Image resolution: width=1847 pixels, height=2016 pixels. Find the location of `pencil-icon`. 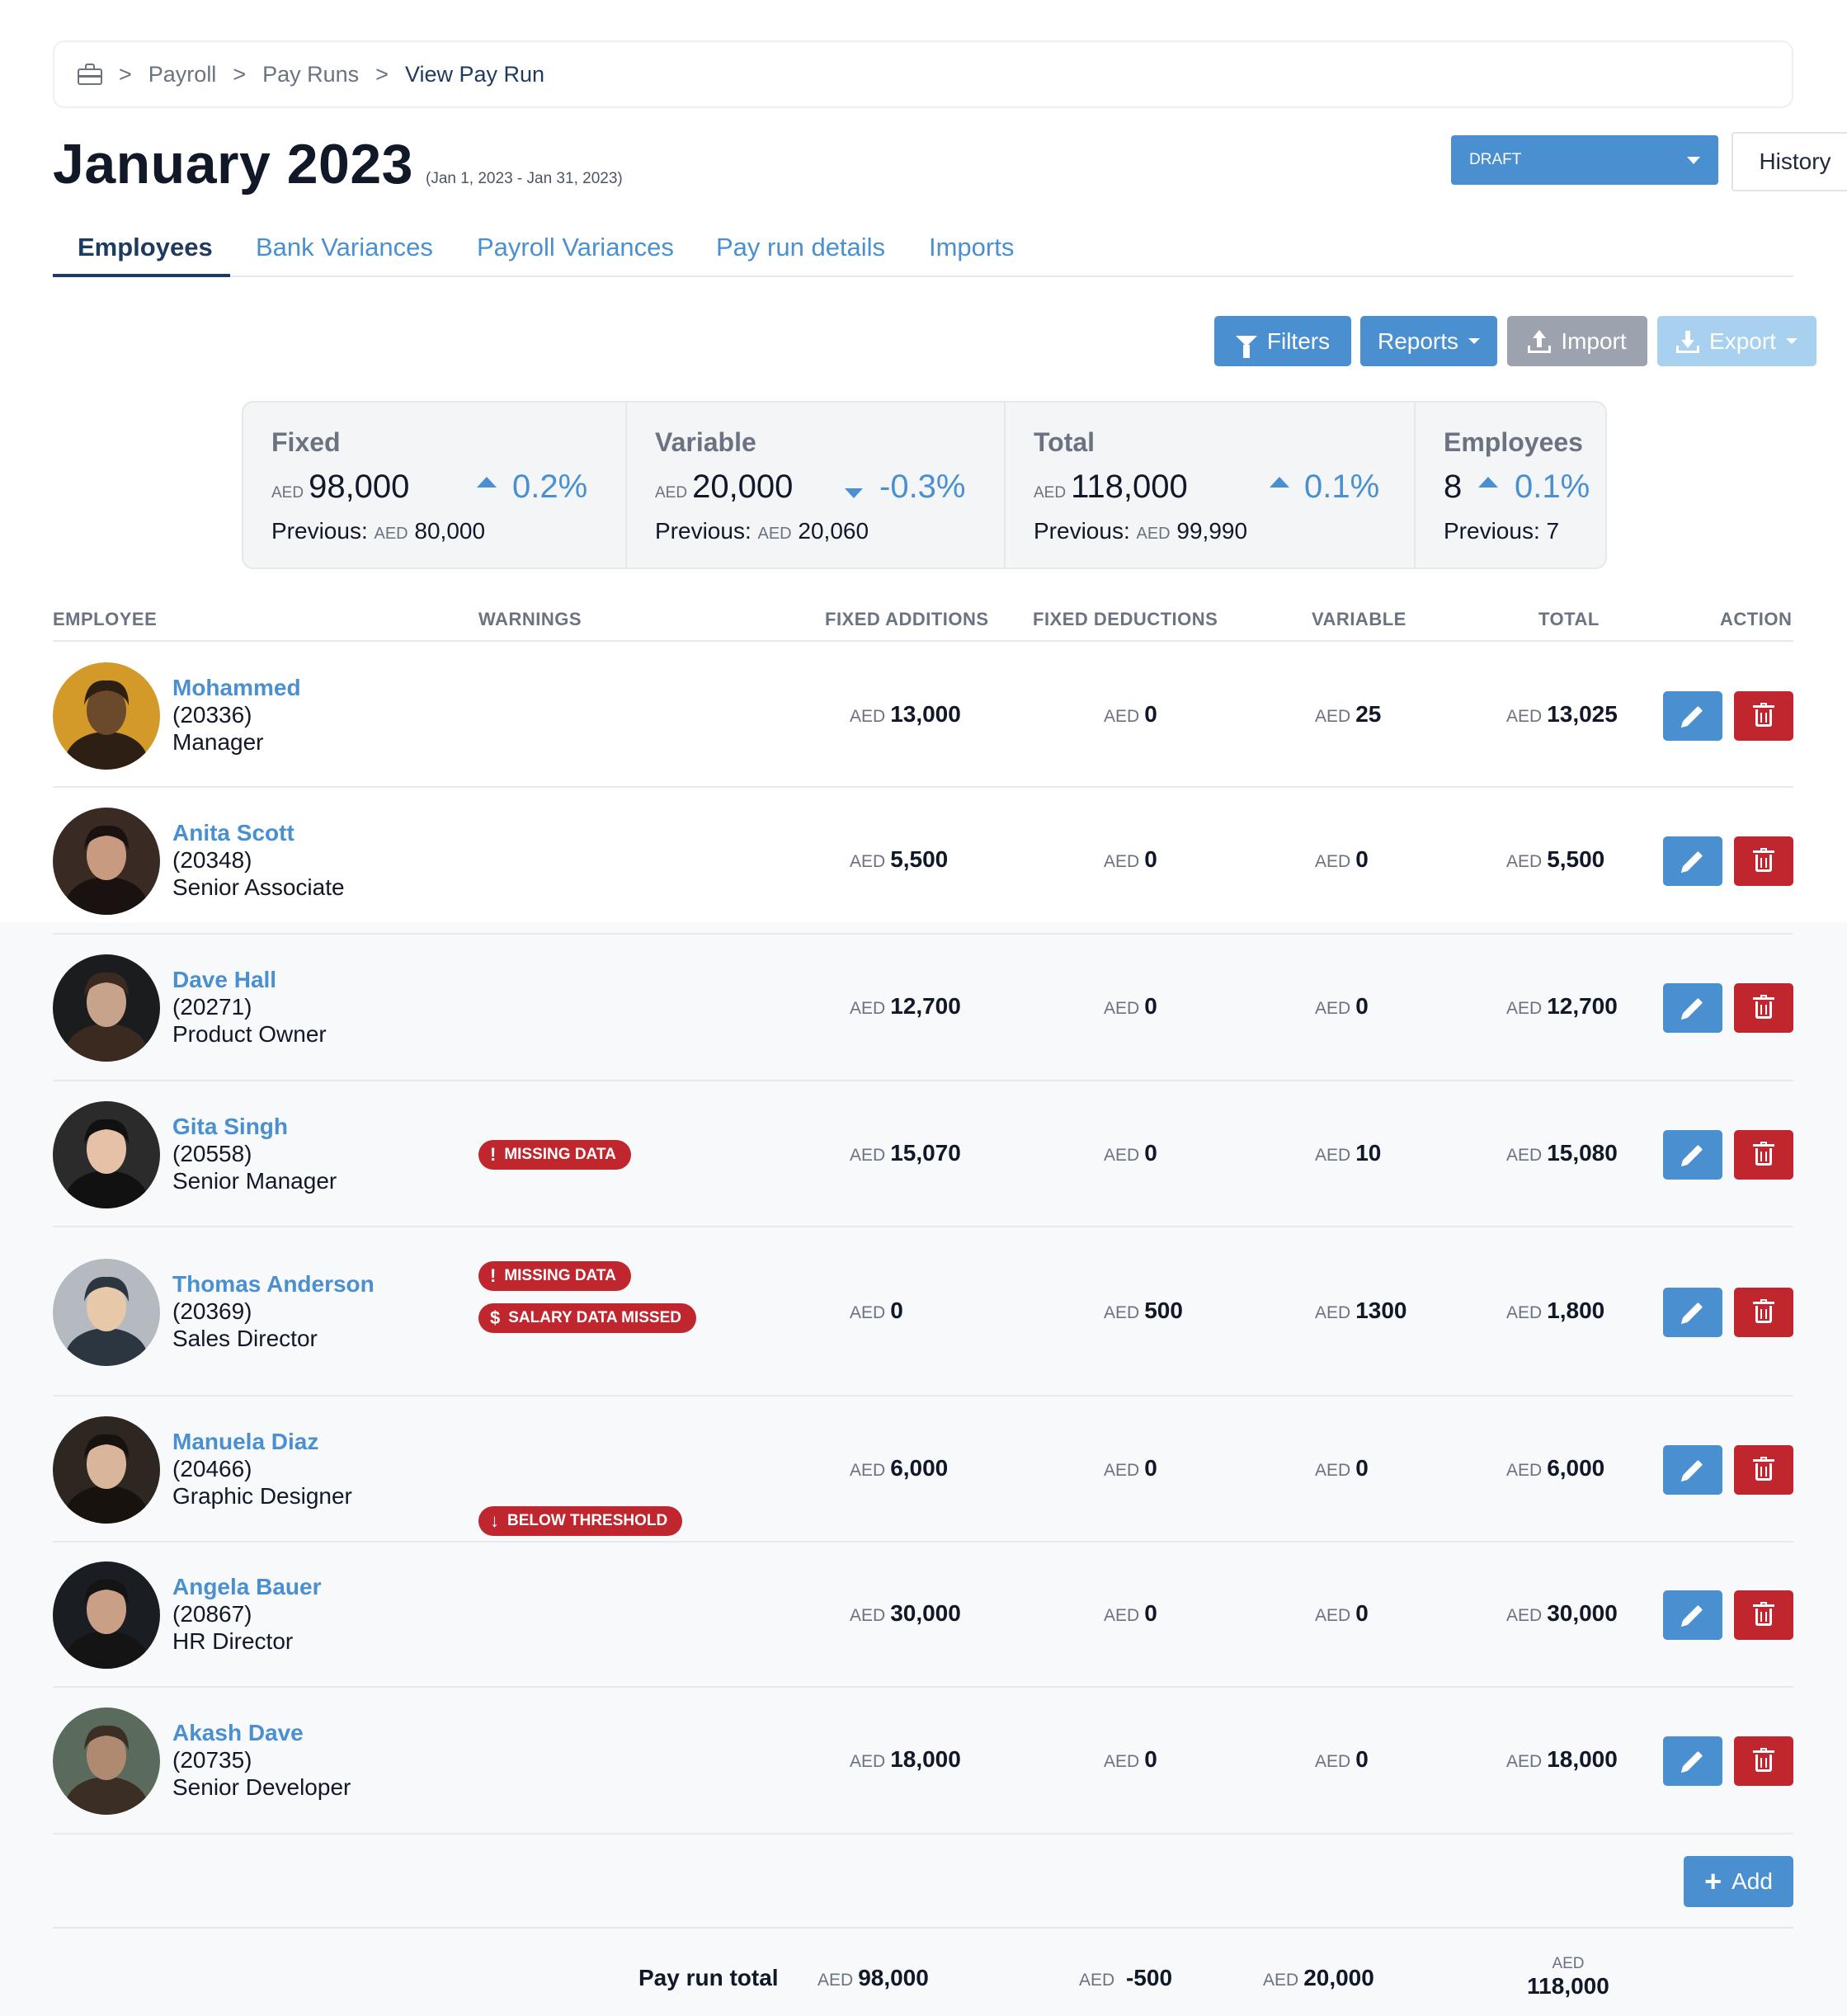

pencil-icon is located at coordinates (1692, 1008).